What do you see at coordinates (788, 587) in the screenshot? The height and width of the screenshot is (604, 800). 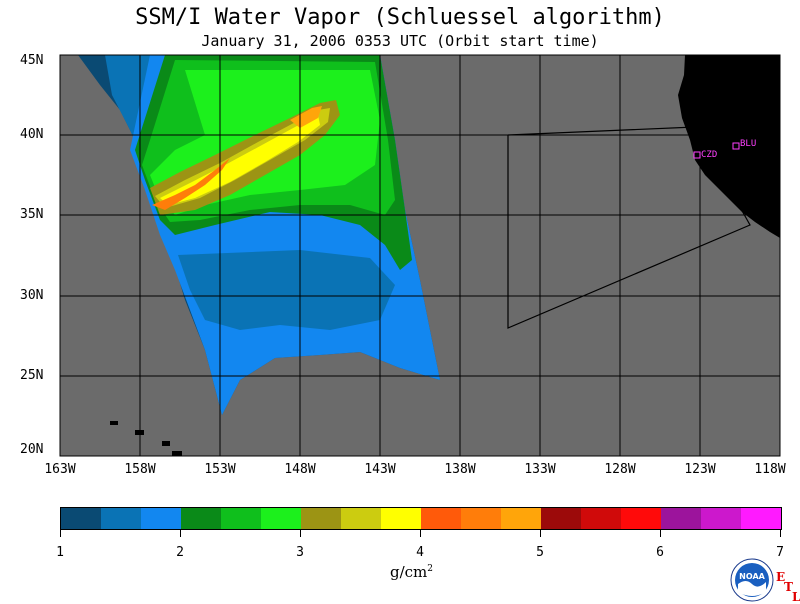 I see `etl-letter-t: T` at bounding box center [788, 587].